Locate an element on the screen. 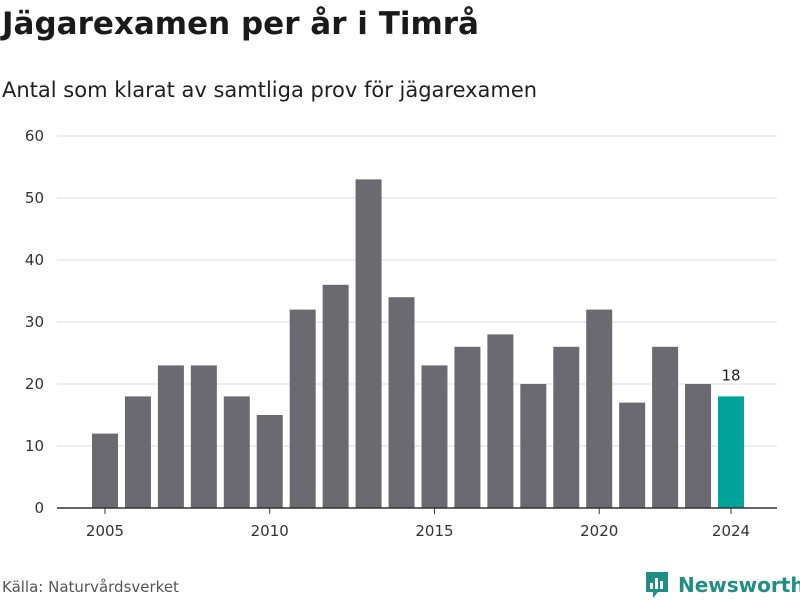  x-tick-label: 2020 is located at coordinates (599, 531).